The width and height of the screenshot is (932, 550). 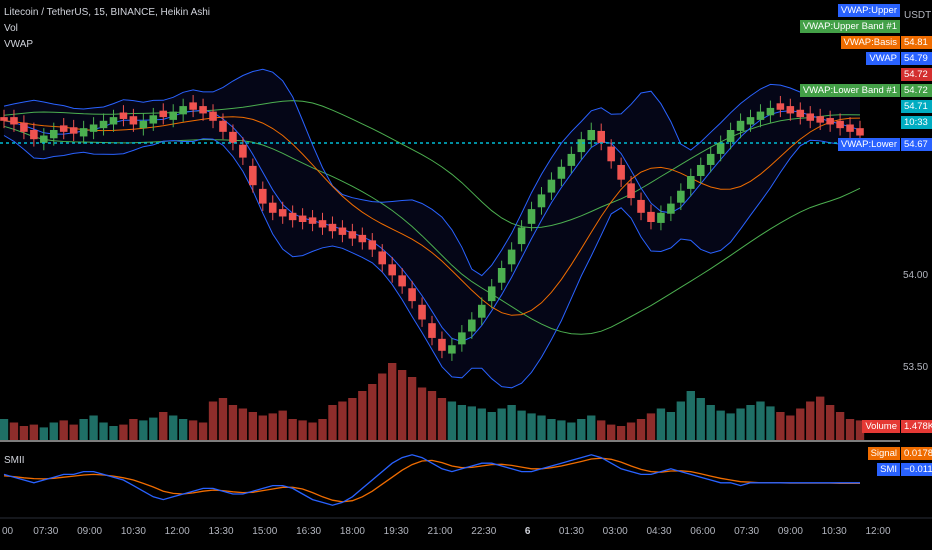 I want to click on legend-tag-label: VWAP, so click(x=883, y=58).